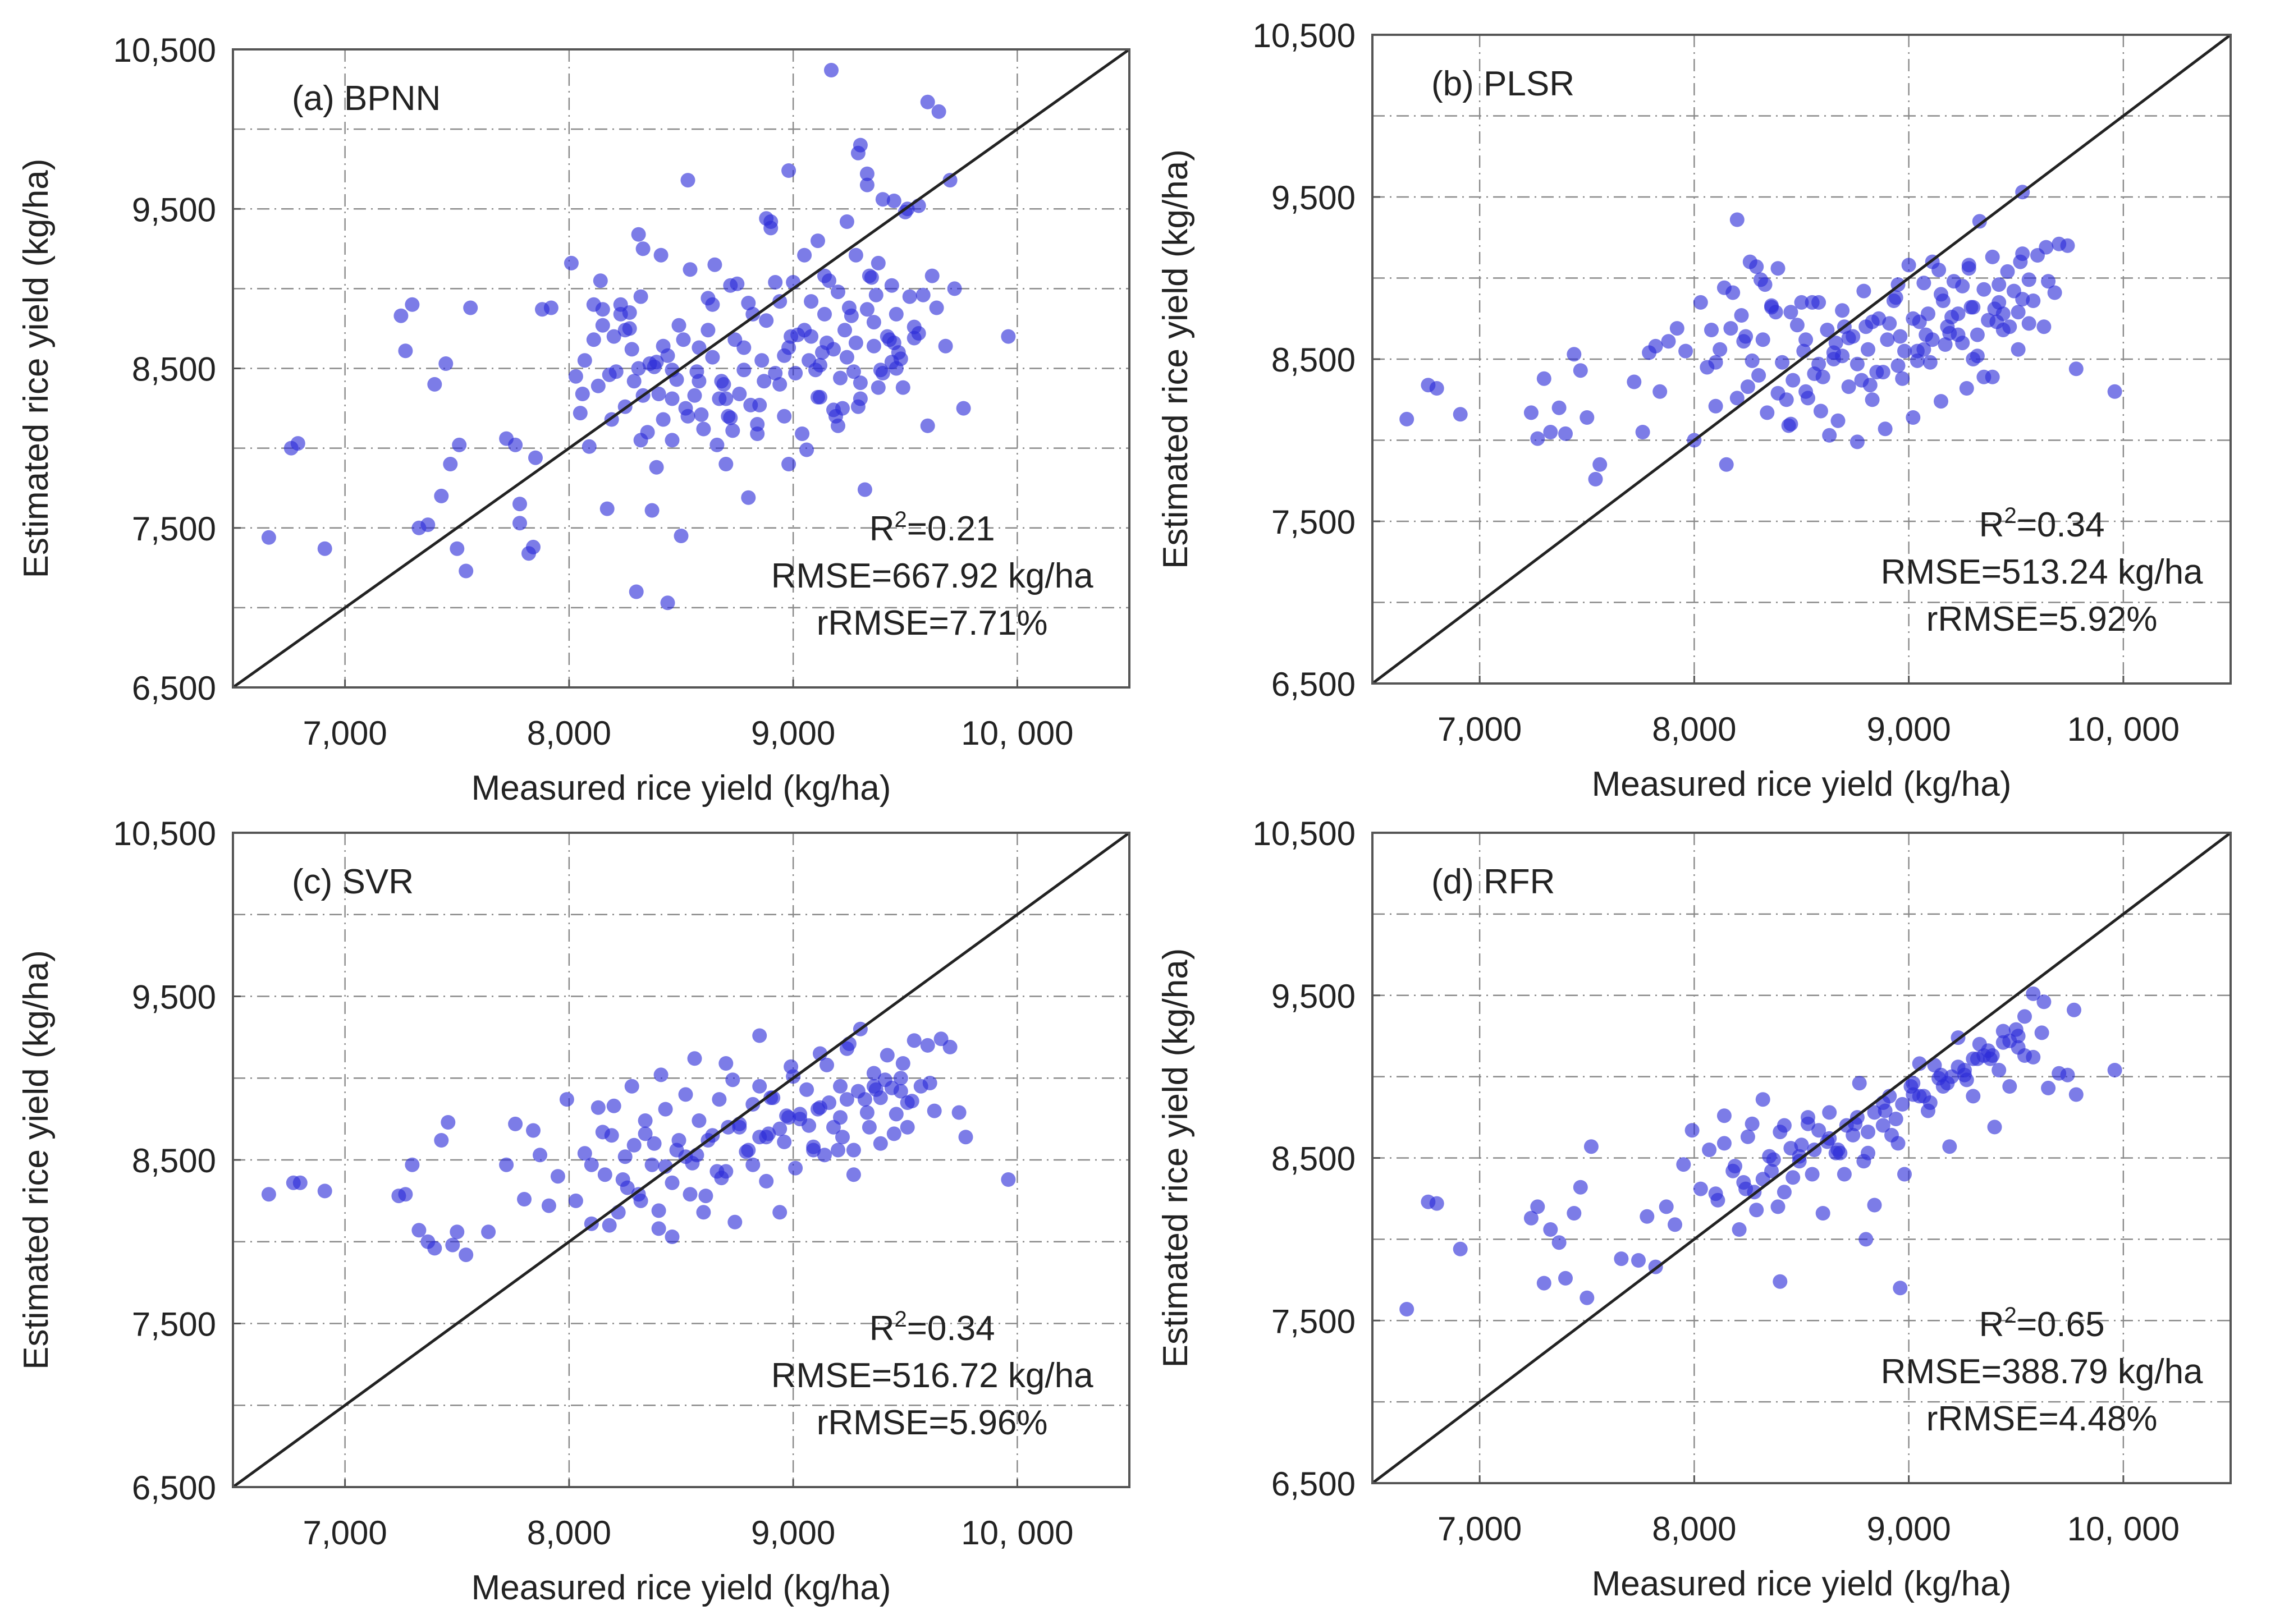 Image resolution: width=2289 pixels, height=1624 pixels. I want to click on r-squared-label: R2=0.21, so click(932, 527).